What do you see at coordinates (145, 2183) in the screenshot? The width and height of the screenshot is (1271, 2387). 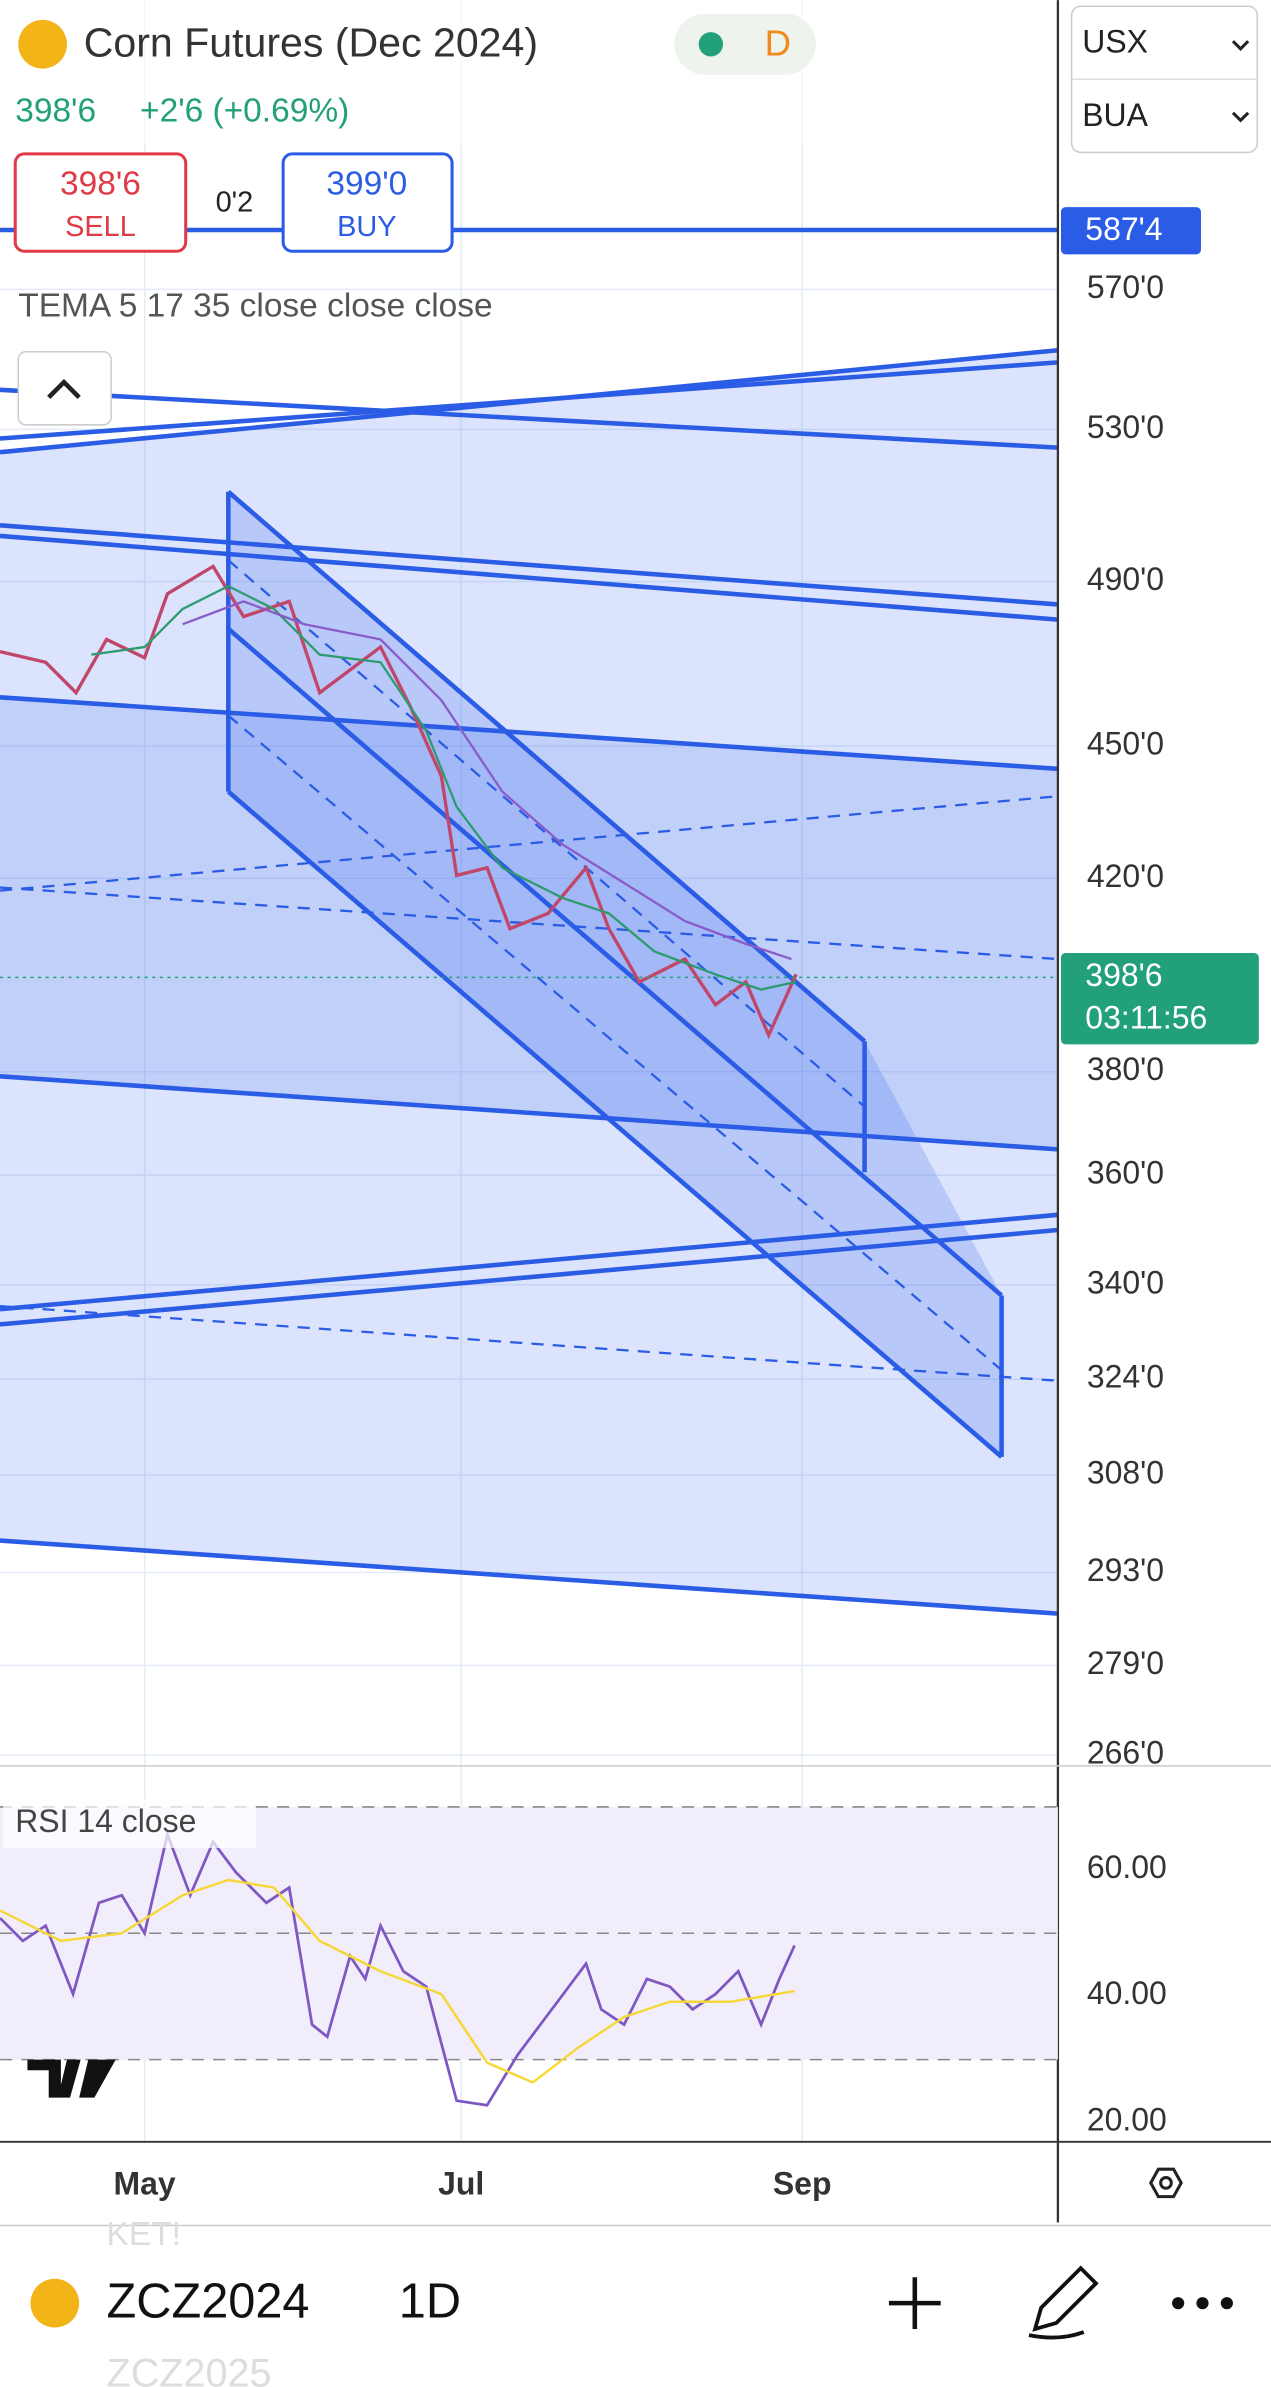 I see `time-tick-label: May` at bounding box center [145, 2183].